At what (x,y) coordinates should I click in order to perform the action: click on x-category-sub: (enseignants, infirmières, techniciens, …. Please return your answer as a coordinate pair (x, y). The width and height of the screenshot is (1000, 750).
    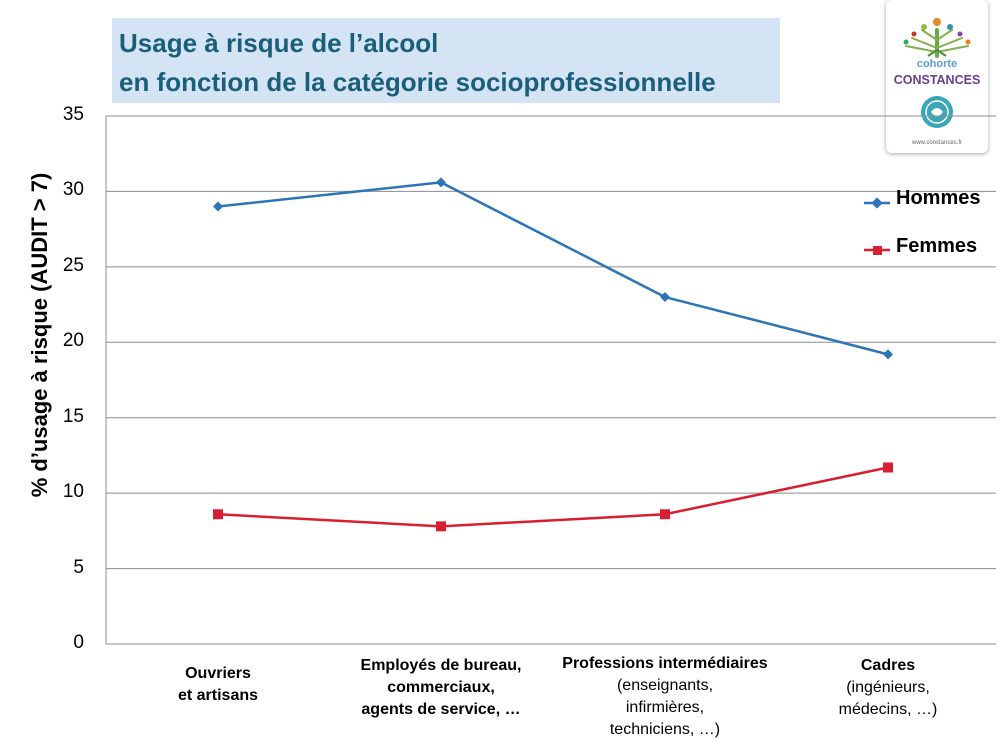
    Looking at the image, I should click on (665, 707).